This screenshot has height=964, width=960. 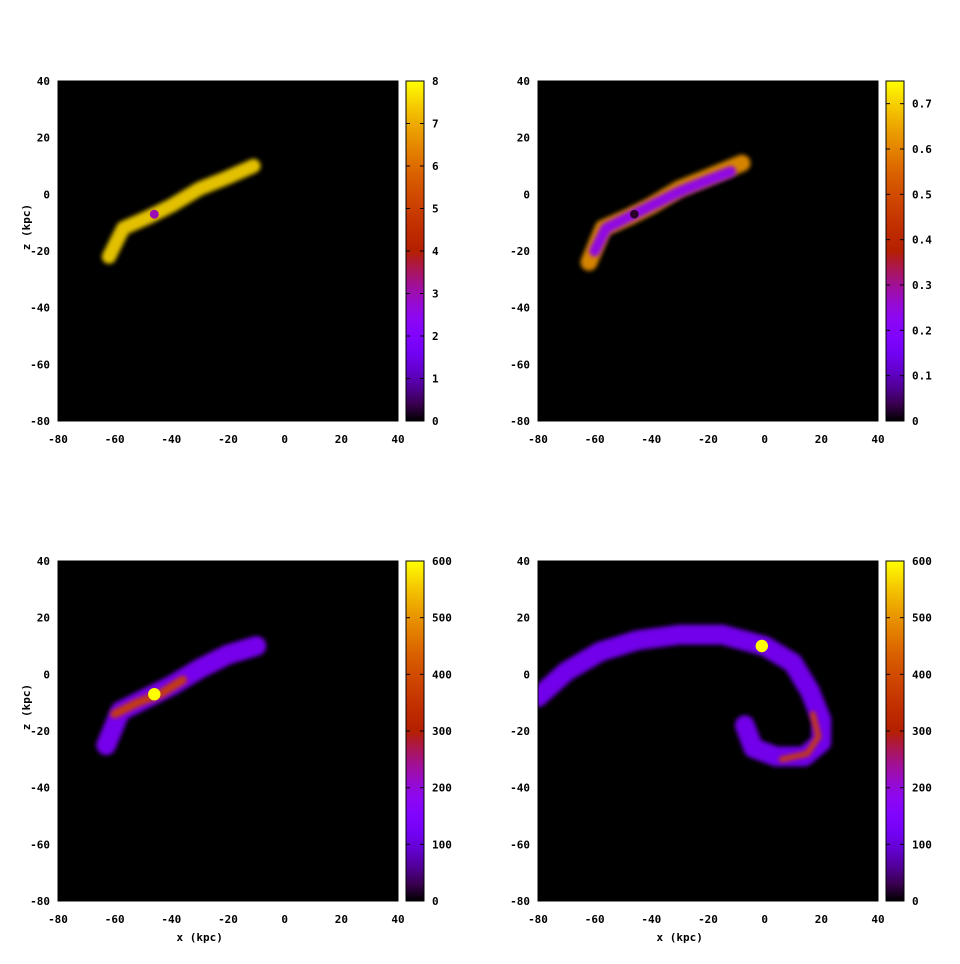 What do you see at coordinates (442, 788) in the screenshot?
I see `colorbar-tick-label: 200` at bounding box center [442, 788].